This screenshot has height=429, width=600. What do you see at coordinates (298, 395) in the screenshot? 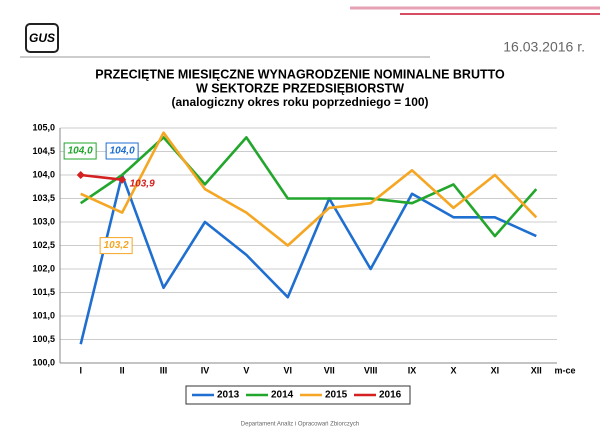
I see `legend-box` at bounding box center [298, 395].